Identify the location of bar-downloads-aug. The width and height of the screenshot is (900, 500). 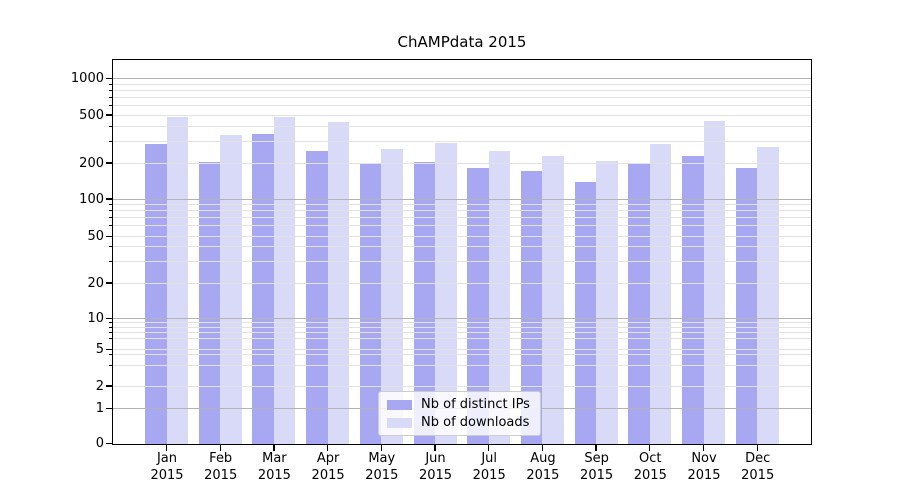
(553, 300).